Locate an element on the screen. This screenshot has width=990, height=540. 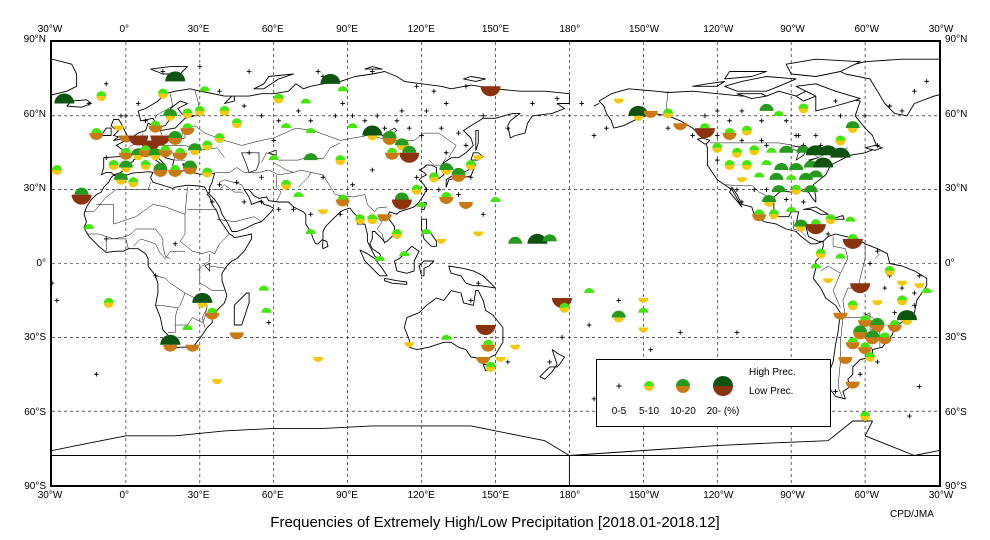
lon-label-top-8: 150°W is located at coordinates (644, 29).